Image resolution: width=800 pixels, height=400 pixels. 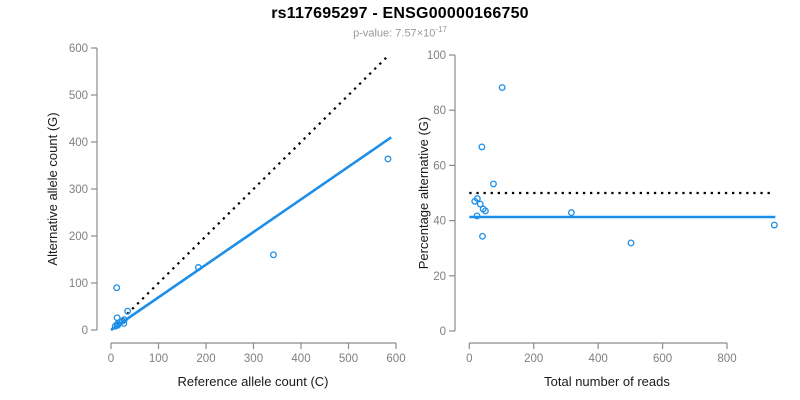 What do you see at coordinates (78, 237) in the screenshot?
I see `y-tick-label: 200` at bounding box center [78, 237].